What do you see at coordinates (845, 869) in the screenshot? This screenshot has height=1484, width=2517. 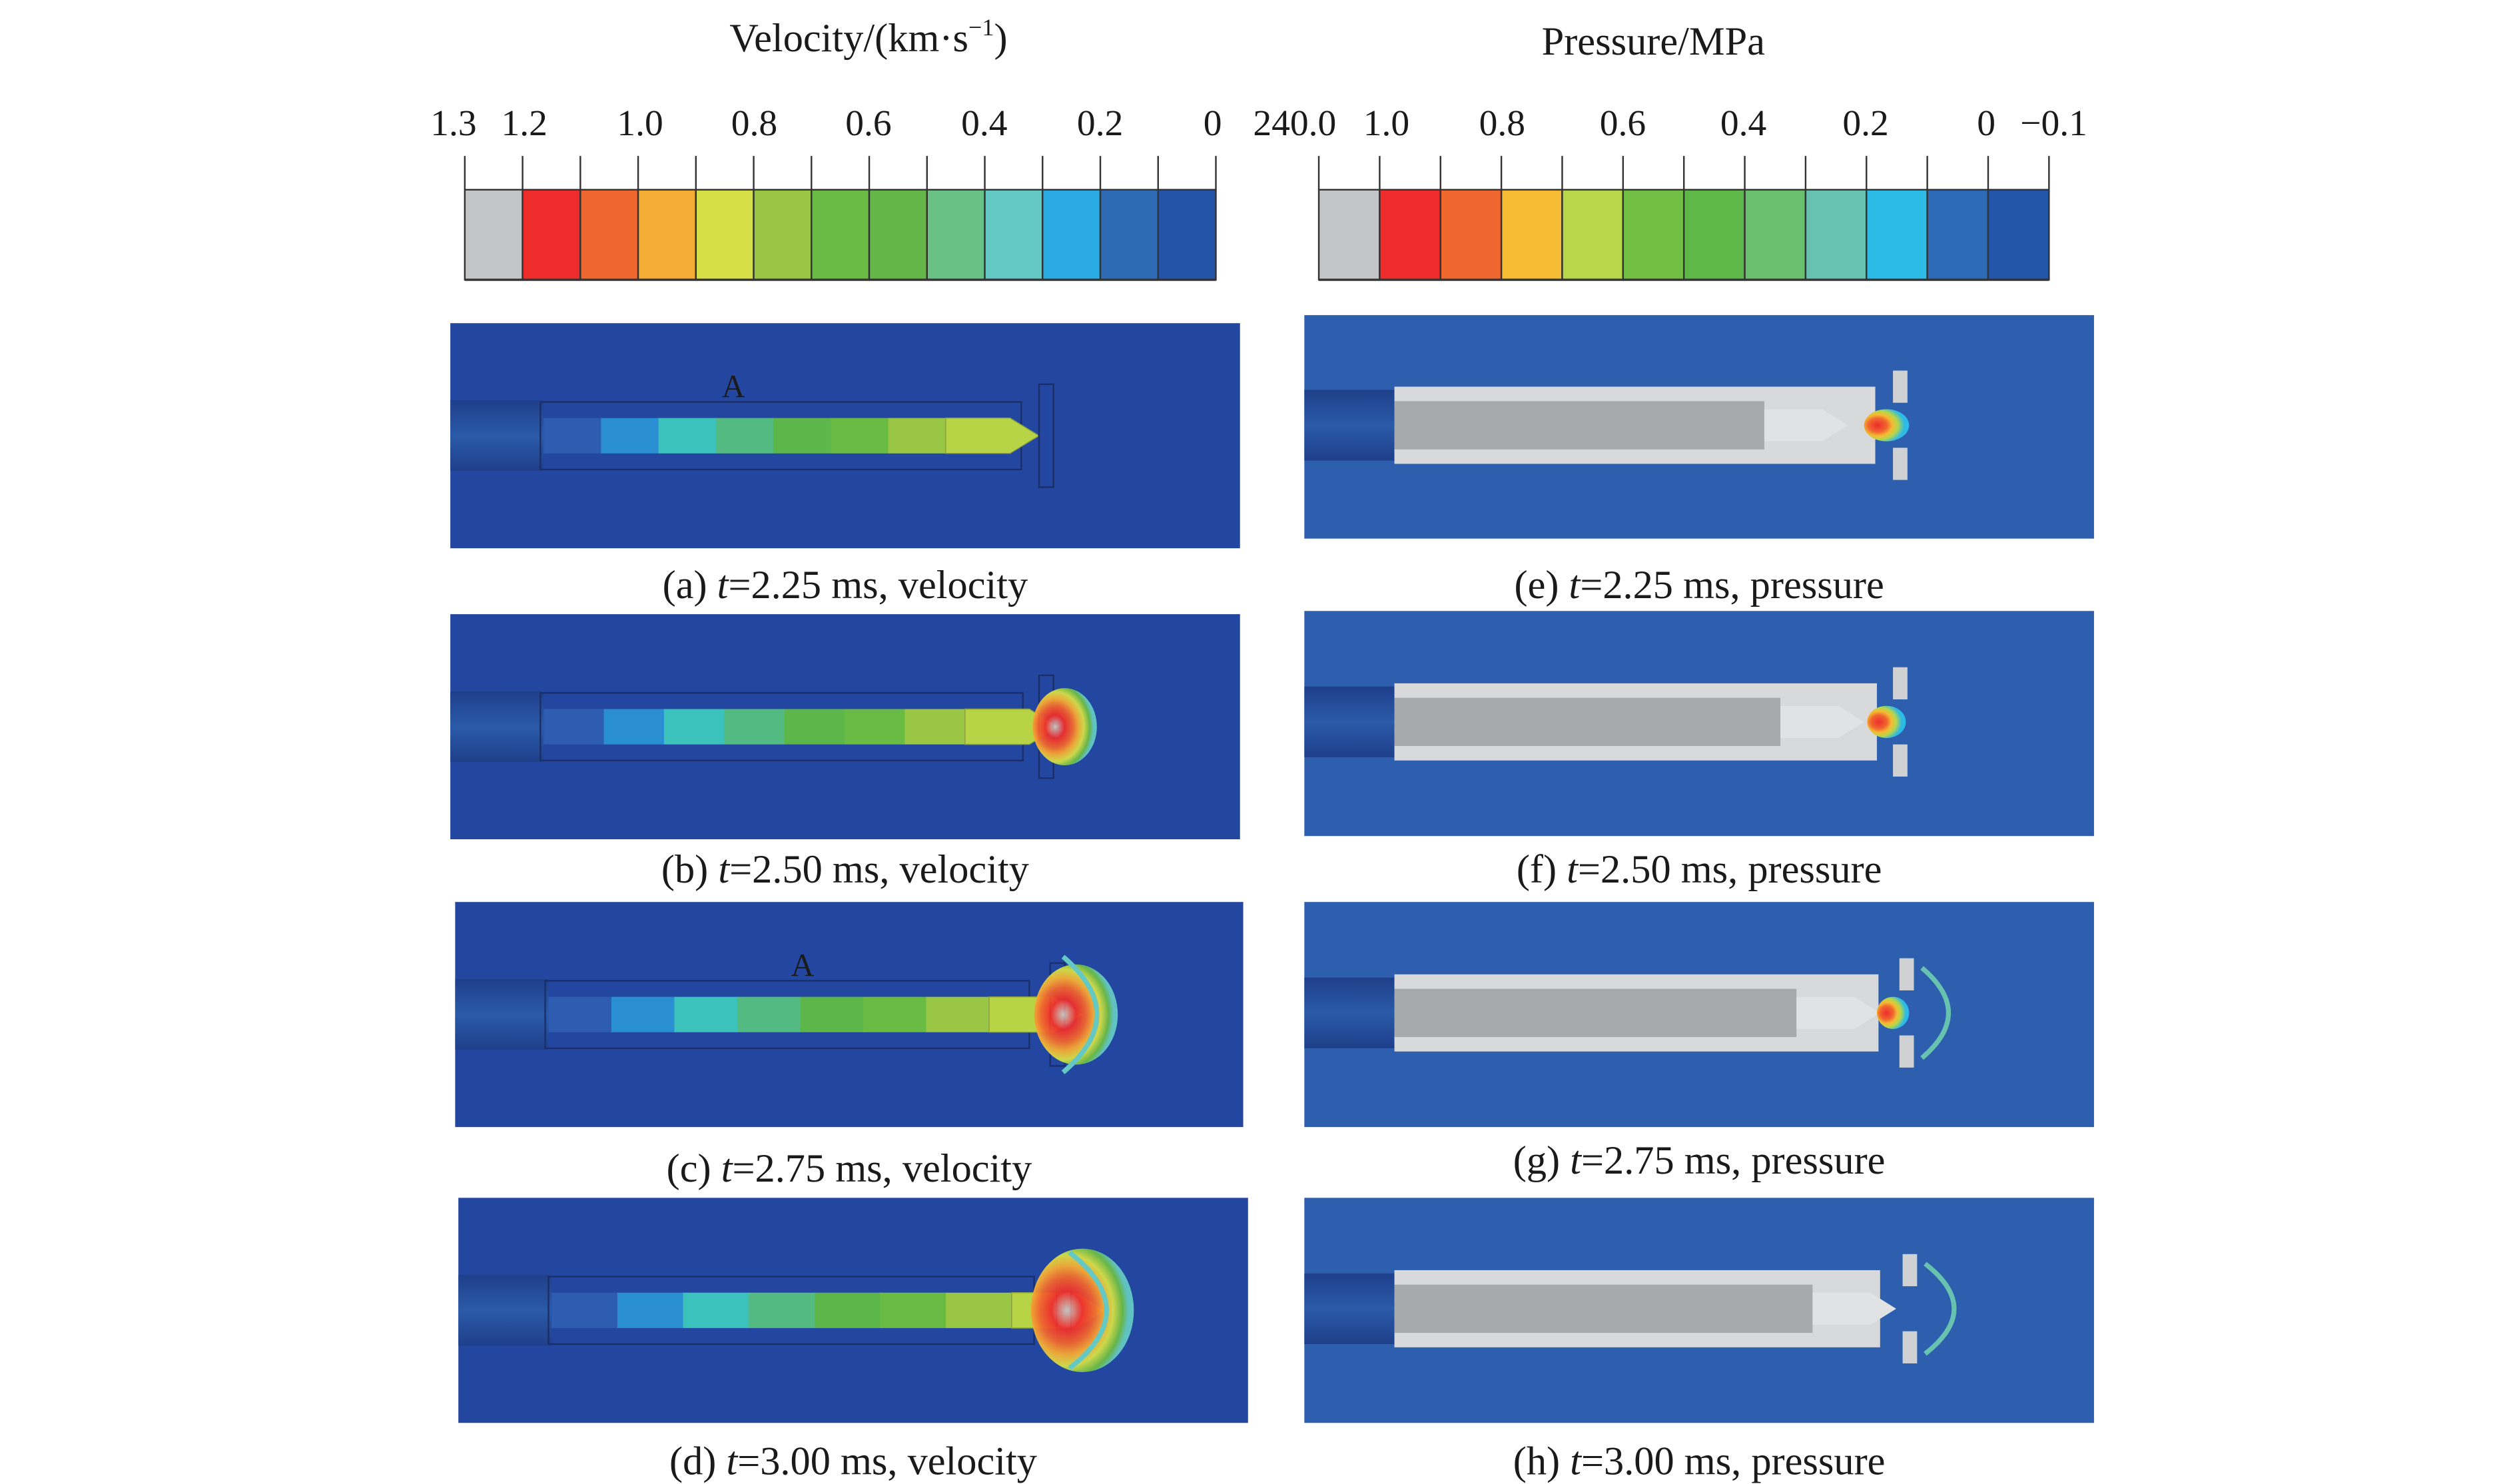 I see `panel-caption: (b) t=2.50 ms, velocity` at bounding box center [845, 869].